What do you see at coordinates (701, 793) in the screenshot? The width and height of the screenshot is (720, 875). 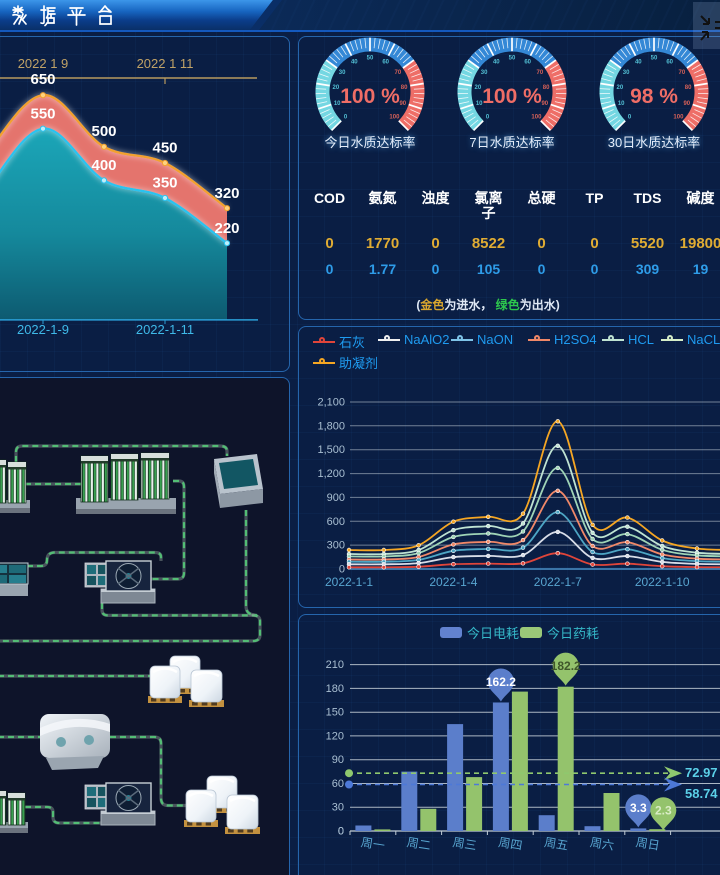 I see `svg-text: 58.74` at bounding box center [701, 793].